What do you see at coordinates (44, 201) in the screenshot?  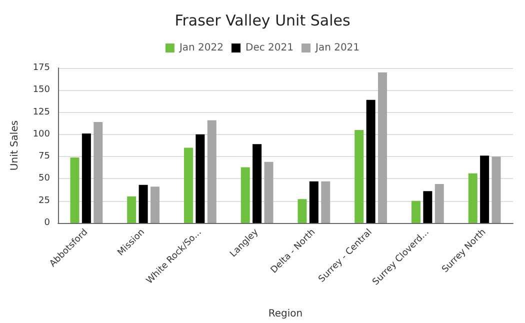 I see `y-tick-label: 25` at bounding box center [44, 201].